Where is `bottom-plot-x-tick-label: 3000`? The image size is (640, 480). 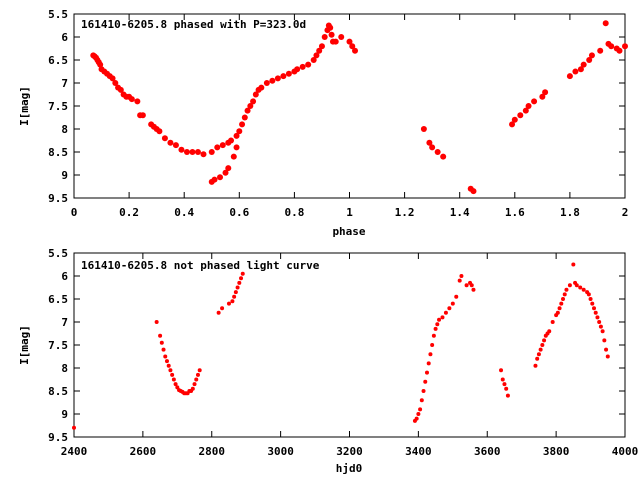
bottom-plot-x-tick-label: 3000 is located at coordinates (280, 451).